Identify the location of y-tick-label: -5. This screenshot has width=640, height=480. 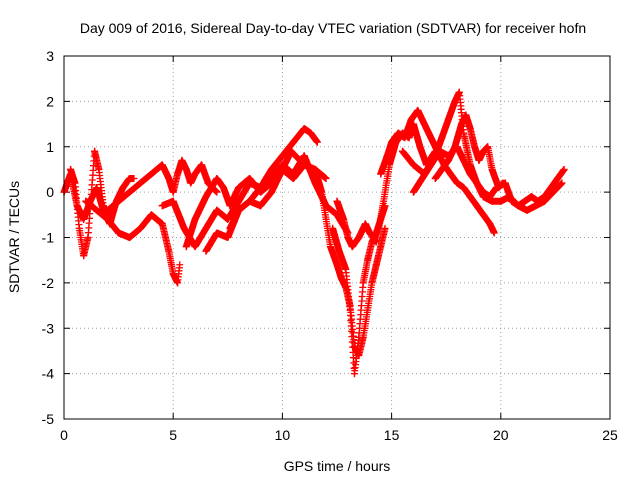
(48, 419).